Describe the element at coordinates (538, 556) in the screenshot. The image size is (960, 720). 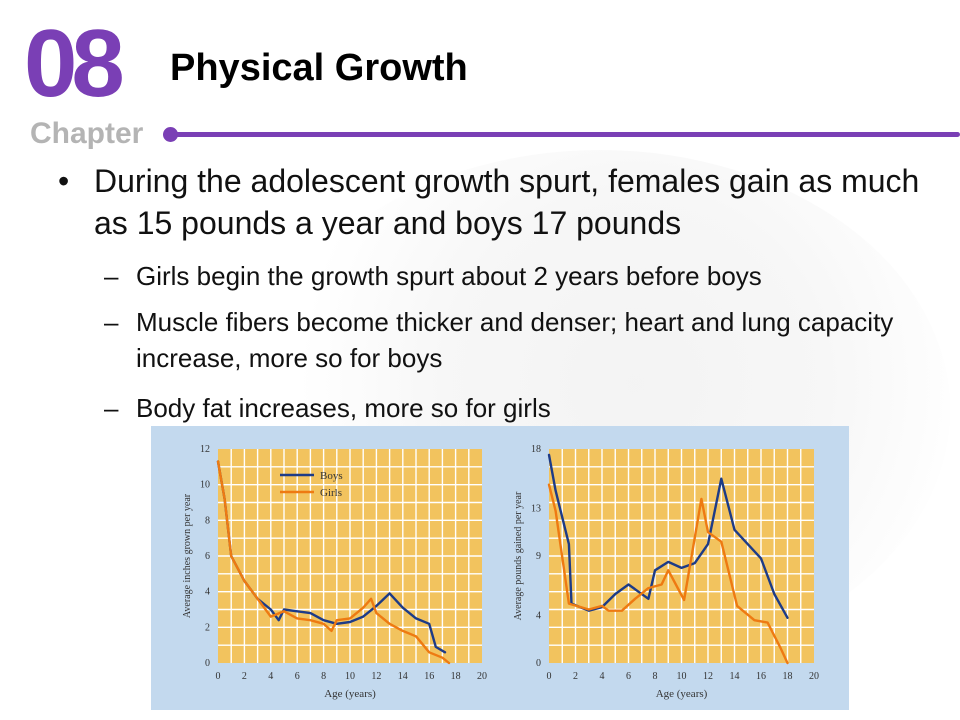
I see `chart-2-y-tick-label: 9` at that location.